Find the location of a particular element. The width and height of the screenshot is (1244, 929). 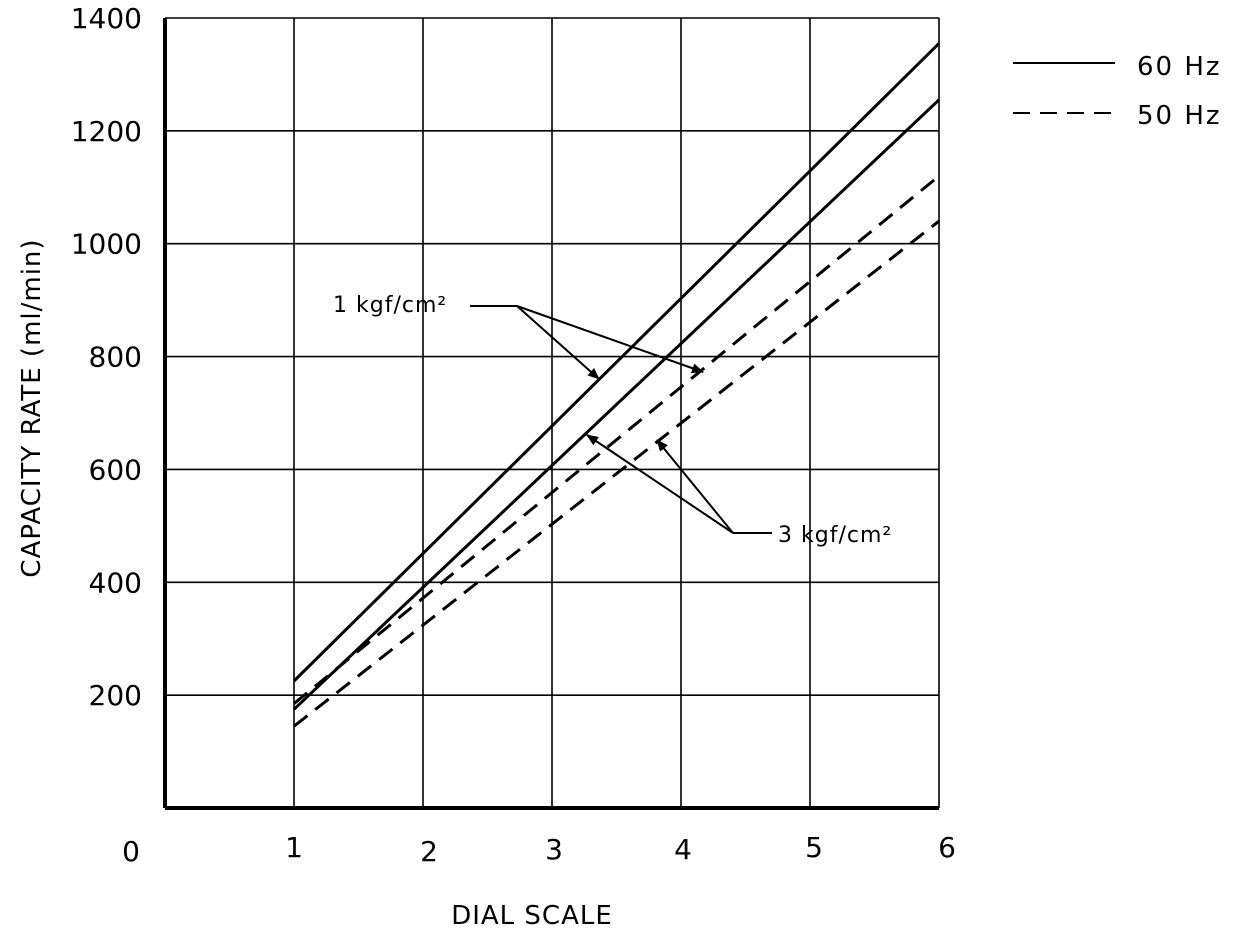

y-tick-label-1400: 1400 is located at coordinates (106, 18).